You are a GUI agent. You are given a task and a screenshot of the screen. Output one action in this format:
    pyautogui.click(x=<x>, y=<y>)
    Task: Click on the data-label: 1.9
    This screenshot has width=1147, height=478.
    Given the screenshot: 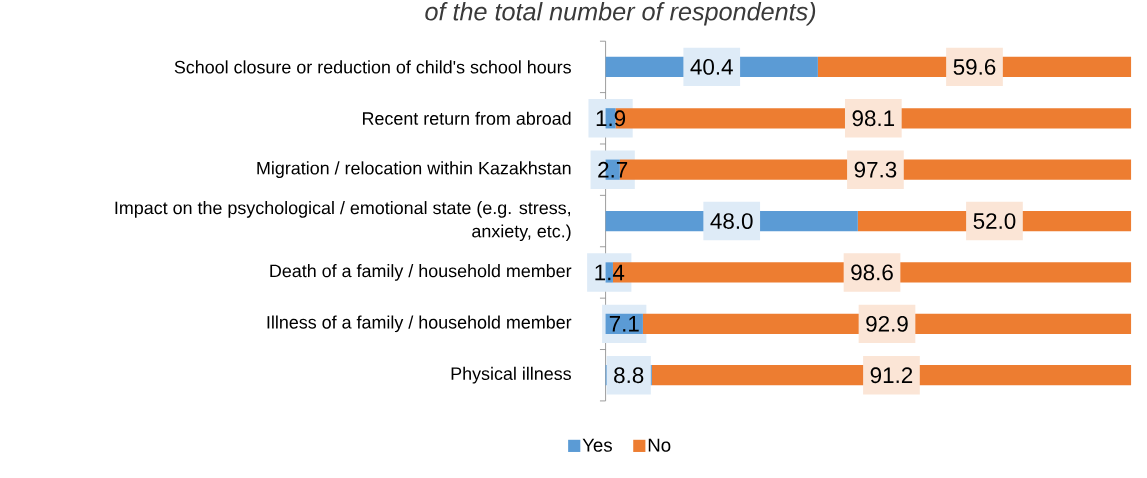 What is the action you would take?
    pyautogui.click(x=611, y=118)
    